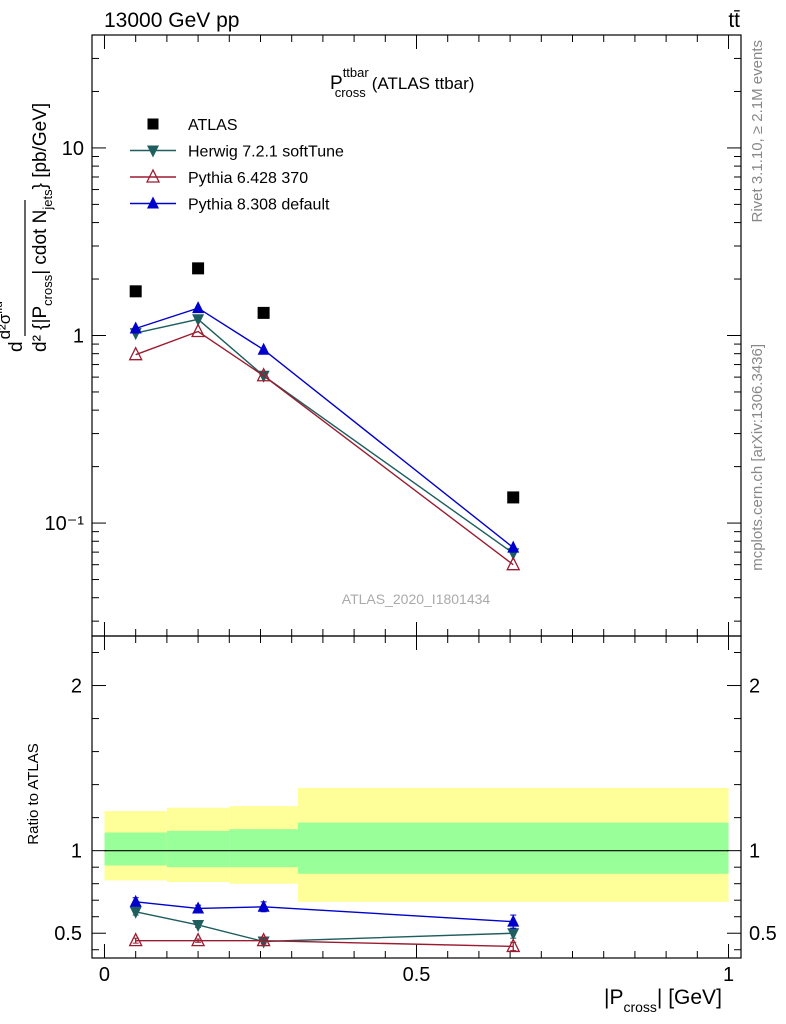 This screenshot has width=786, height=1024. I want to click on ratio-y-tick-label-left: 0.5, so click(68, 934).